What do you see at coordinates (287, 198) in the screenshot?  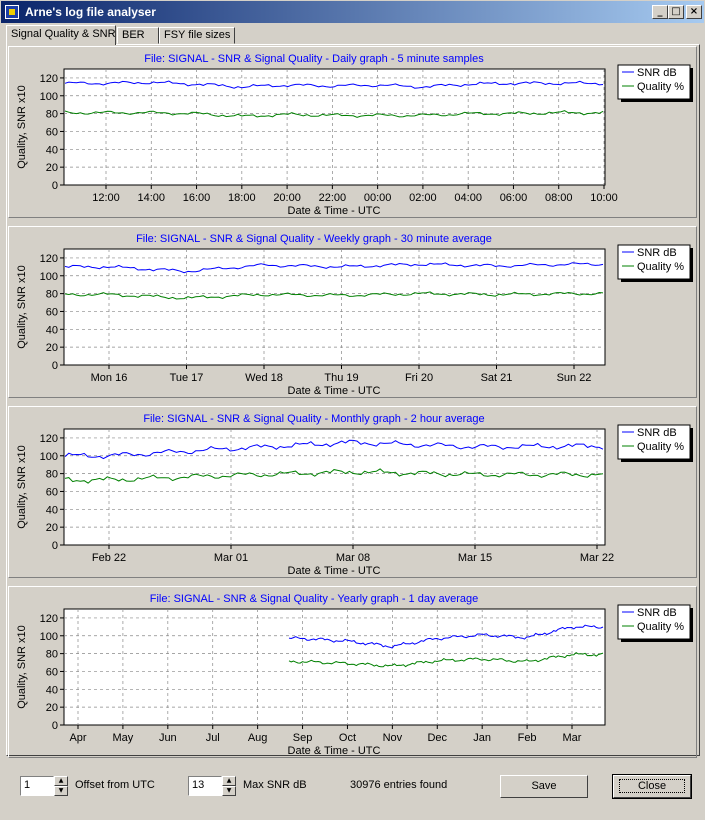 I see `x-tick-label: 20:00` at bounding box center [287, 198].